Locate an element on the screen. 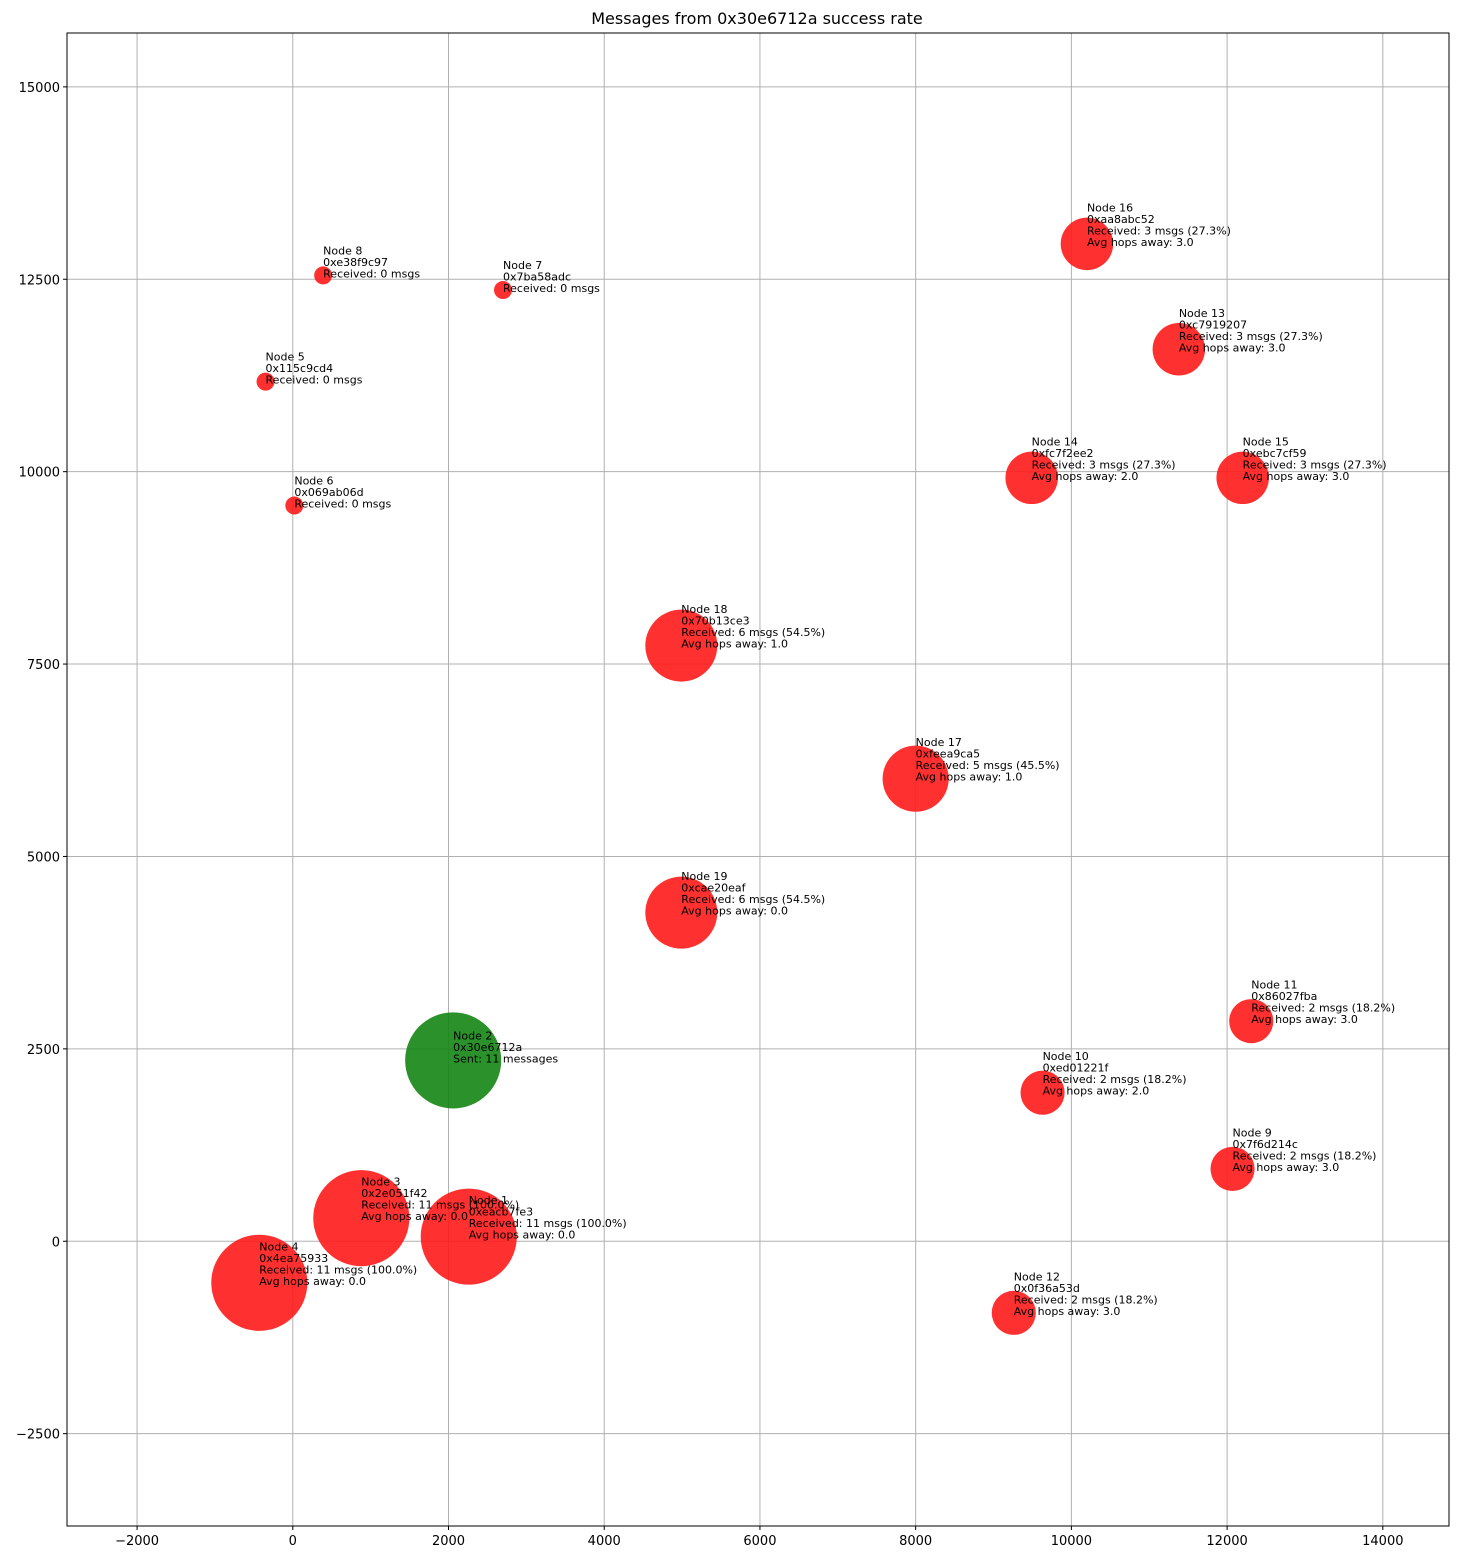 The image size is (1458, 1560). node-annotation: Node 8 0xe38f9c97 Received: 0 msgs is located at coordinates (371, 262).